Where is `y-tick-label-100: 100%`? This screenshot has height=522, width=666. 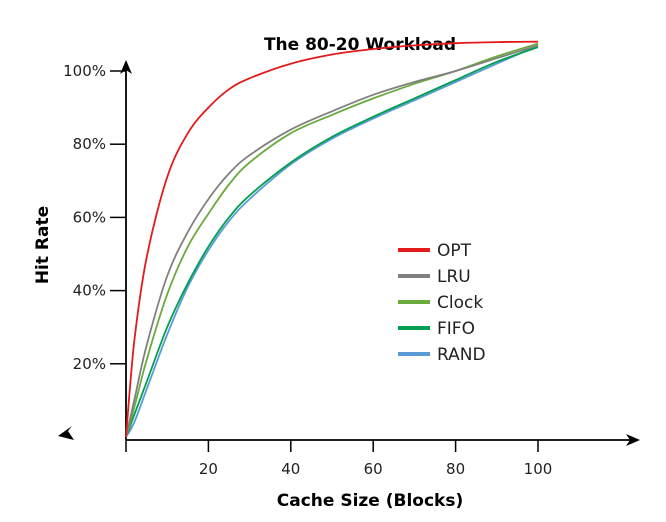
y-tick-label-100: 100% is located at coordinates (84, 71).